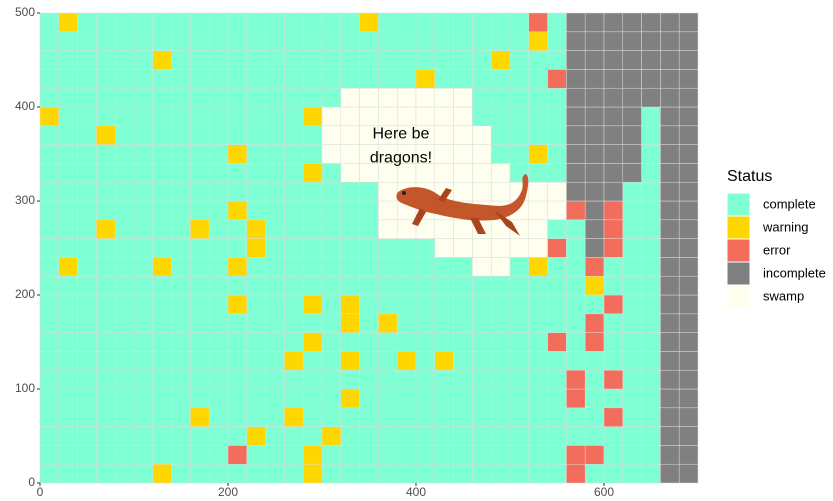  What do you see at coordinates (40, 492) in the screenshot?
I see `x-tick-label: 0` at bounding box center [40, 492].